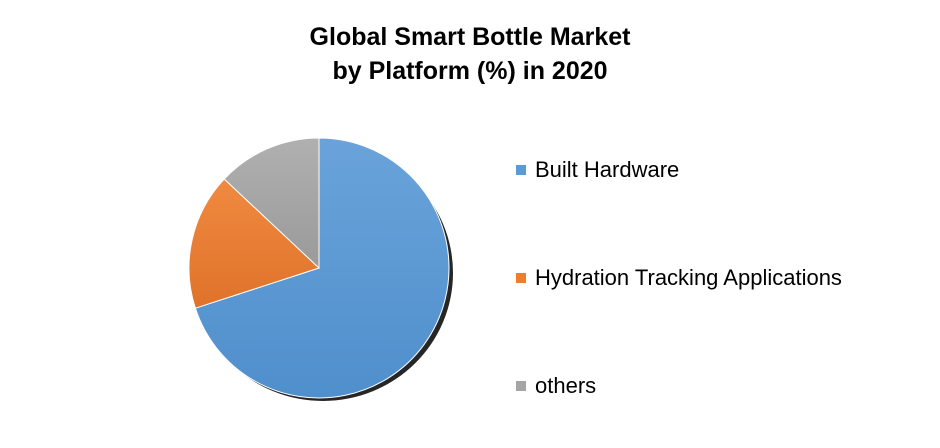 This screenshot has width=940, height=448. Describe the element at coordinates (688, 277) in the screenshot. I see `legend-label-hydration-tracking: Hydration Tracking Applications` at that location.